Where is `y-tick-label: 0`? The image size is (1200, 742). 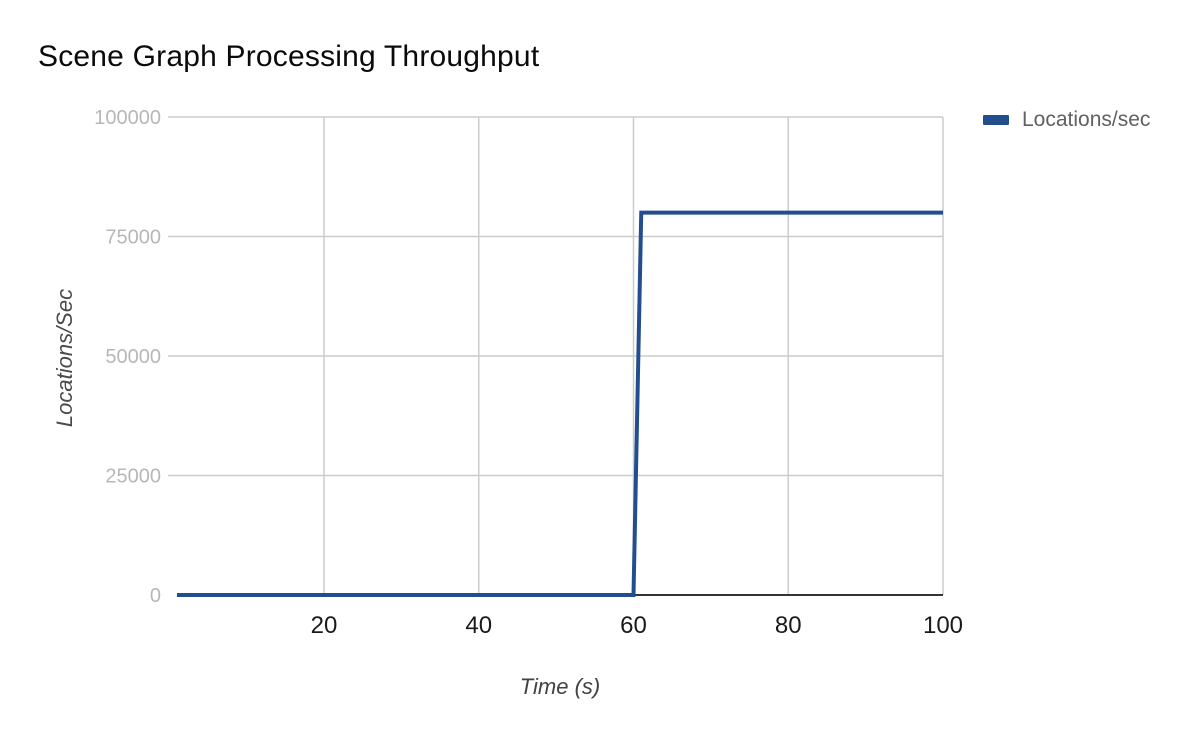
y-tick-label: 0 is located at coordinates (155, 596).